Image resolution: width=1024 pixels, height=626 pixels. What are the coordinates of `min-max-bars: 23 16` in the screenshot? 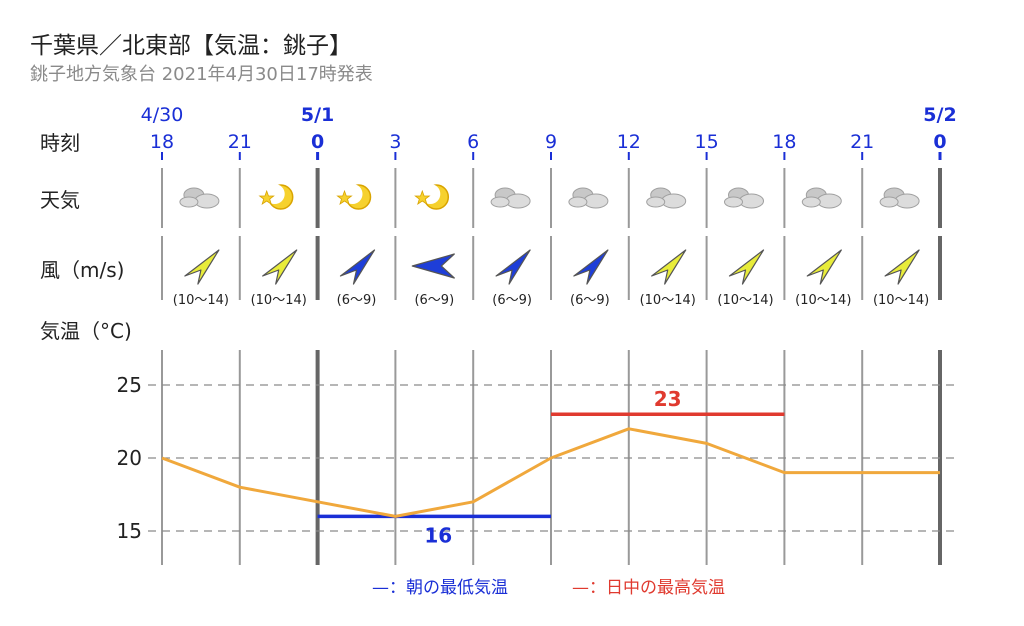 It's located at (551, 467).